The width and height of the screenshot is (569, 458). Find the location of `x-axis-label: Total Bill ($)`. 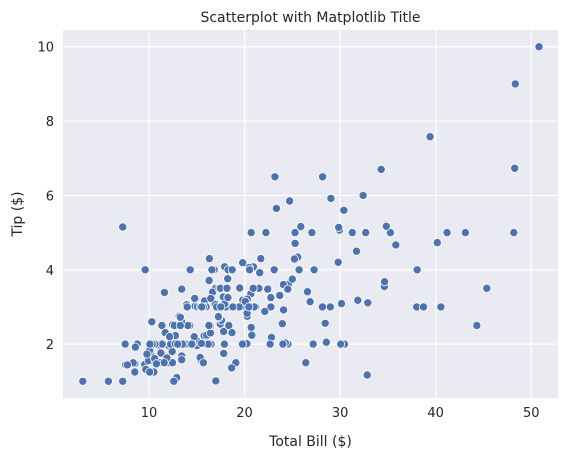

x-axis-label: Total Bill ($) is located at coordinates (310, 442).